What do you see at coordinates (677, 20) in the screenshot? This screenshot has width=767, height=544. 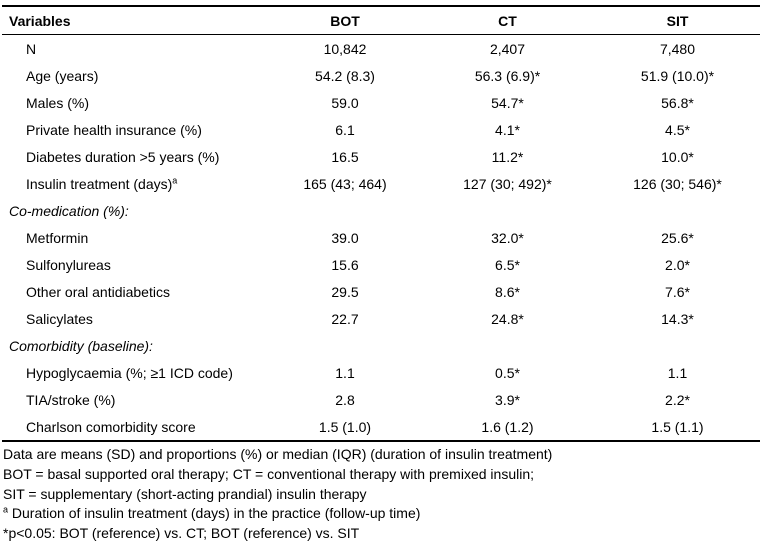 I see `column-header-sit: SIT` at bounding box center [677, 20].